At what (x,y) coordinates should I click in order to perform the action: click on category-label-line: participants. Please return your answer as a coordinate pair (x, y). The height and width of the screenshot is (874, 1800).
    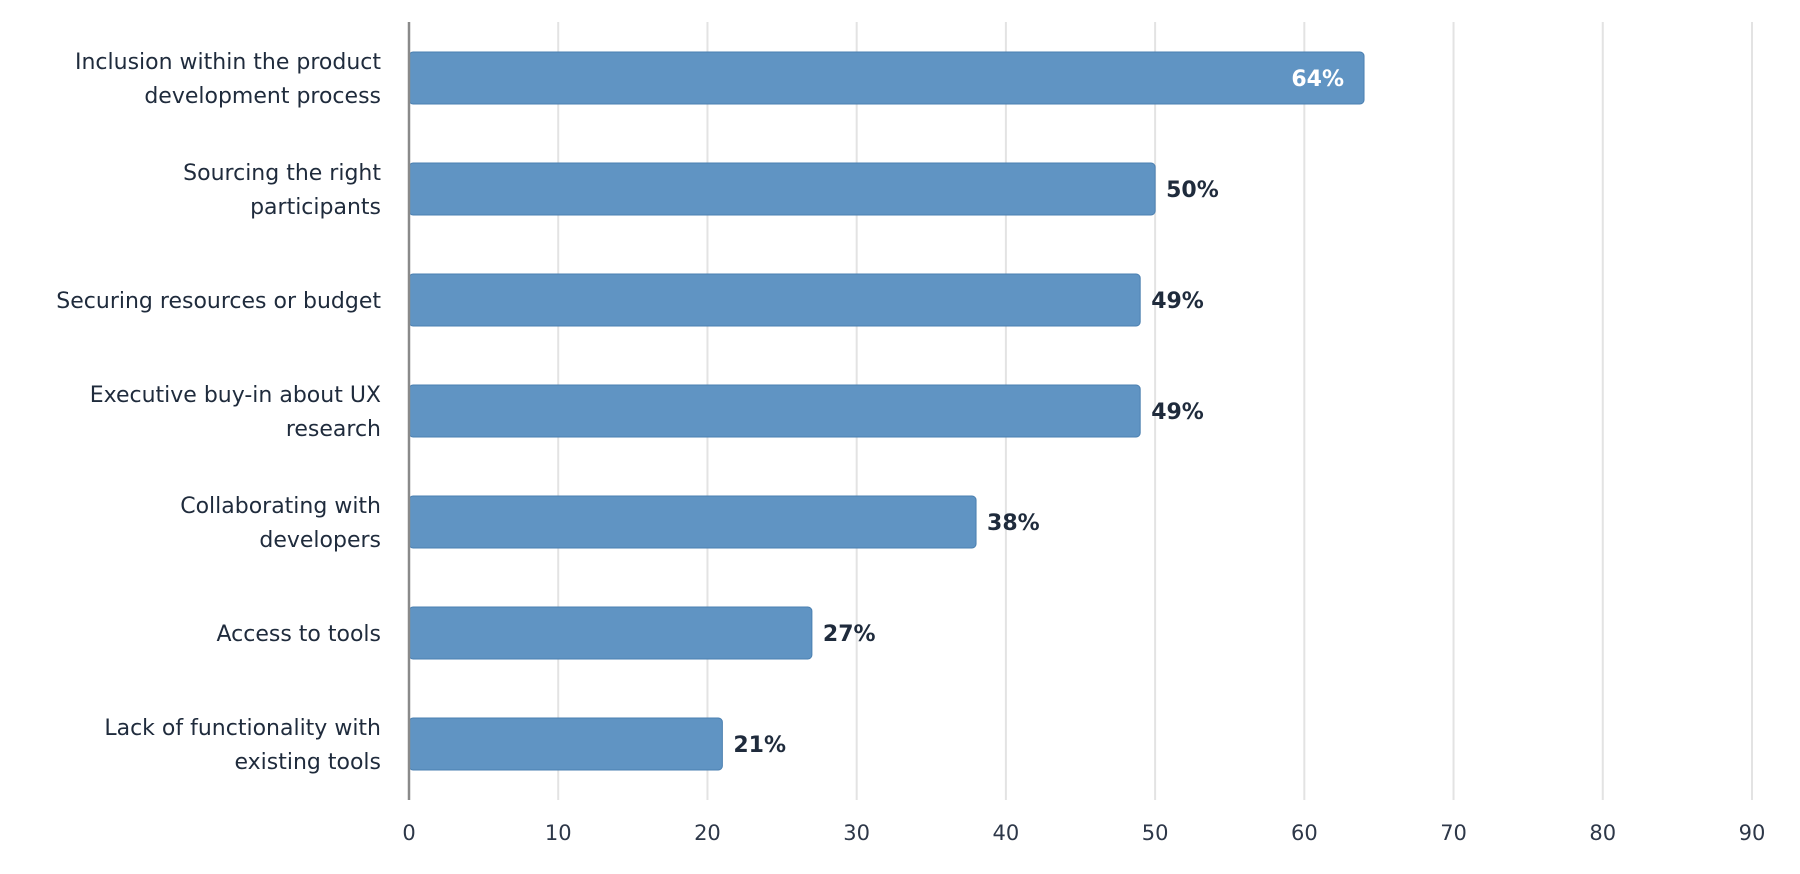
    Looking at the image, I should click on (315, 207).